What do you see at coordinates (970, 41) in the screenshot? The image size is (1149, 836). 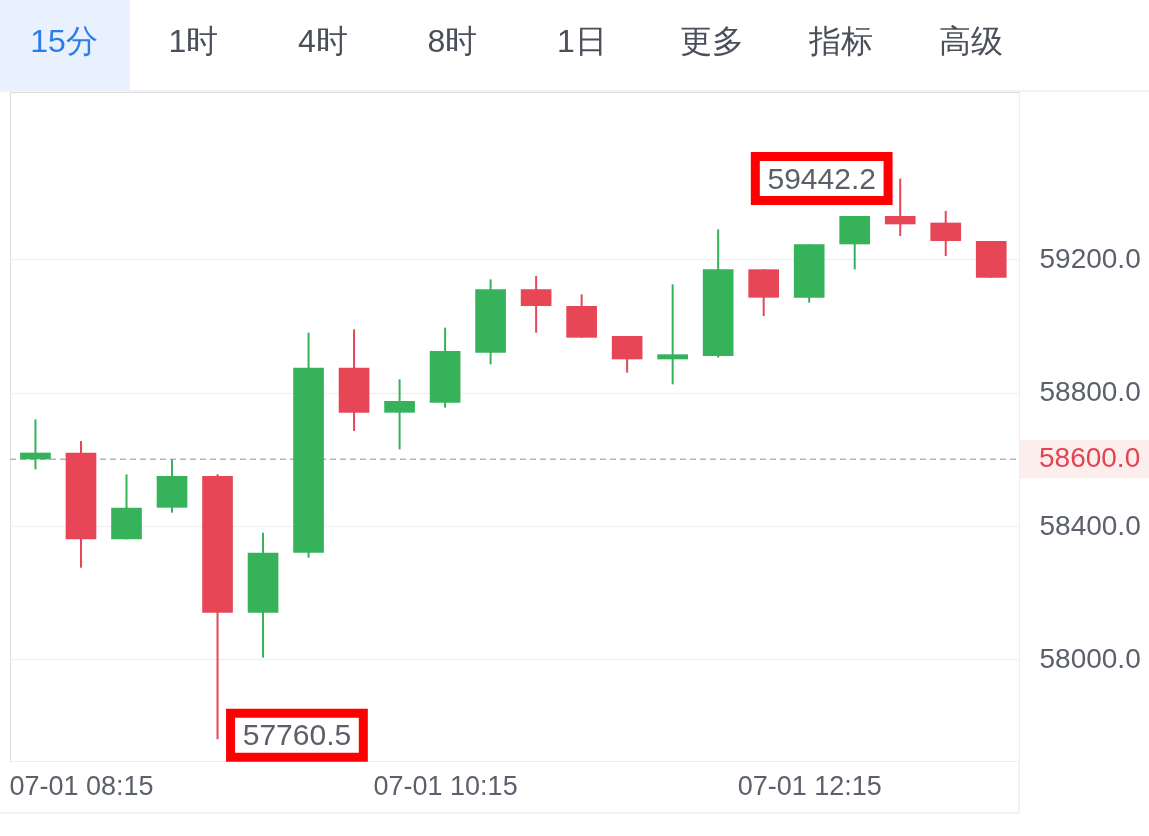 I see `text: 高级` at bounding box center [970, 41].